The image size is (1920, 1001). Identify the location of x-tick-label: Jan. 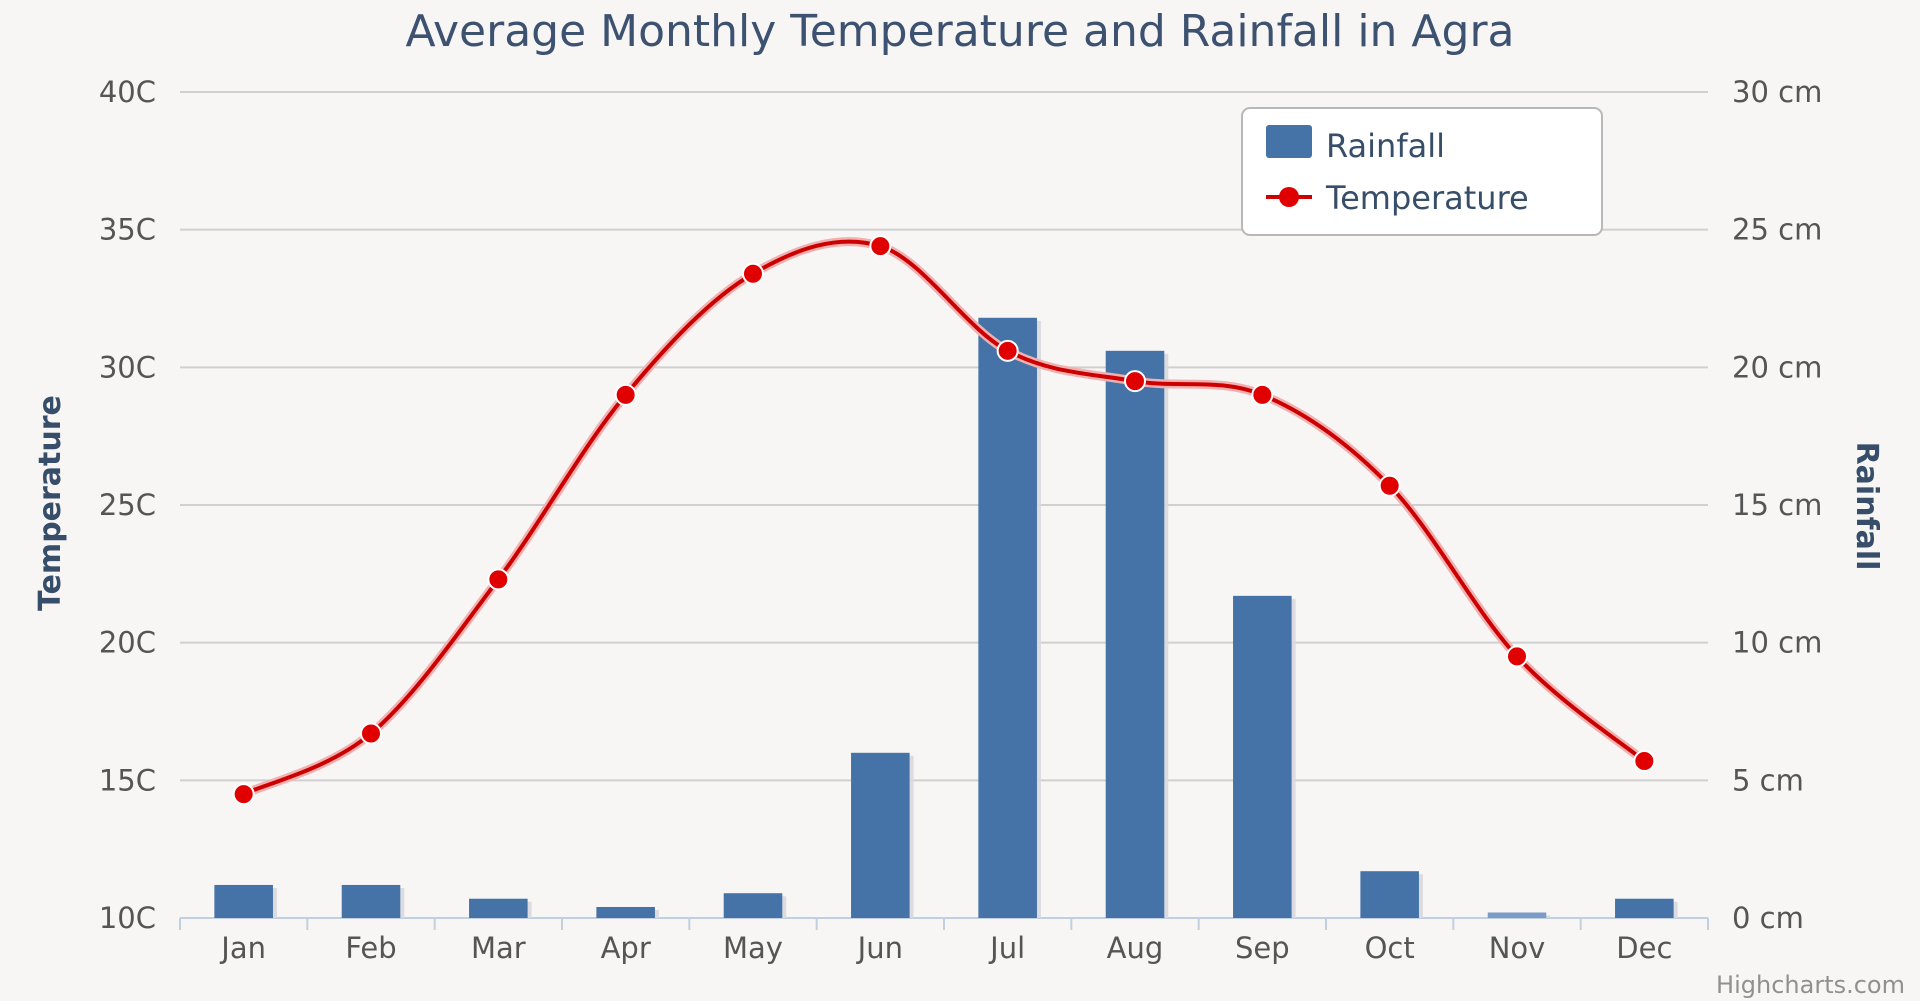
(242, 948).